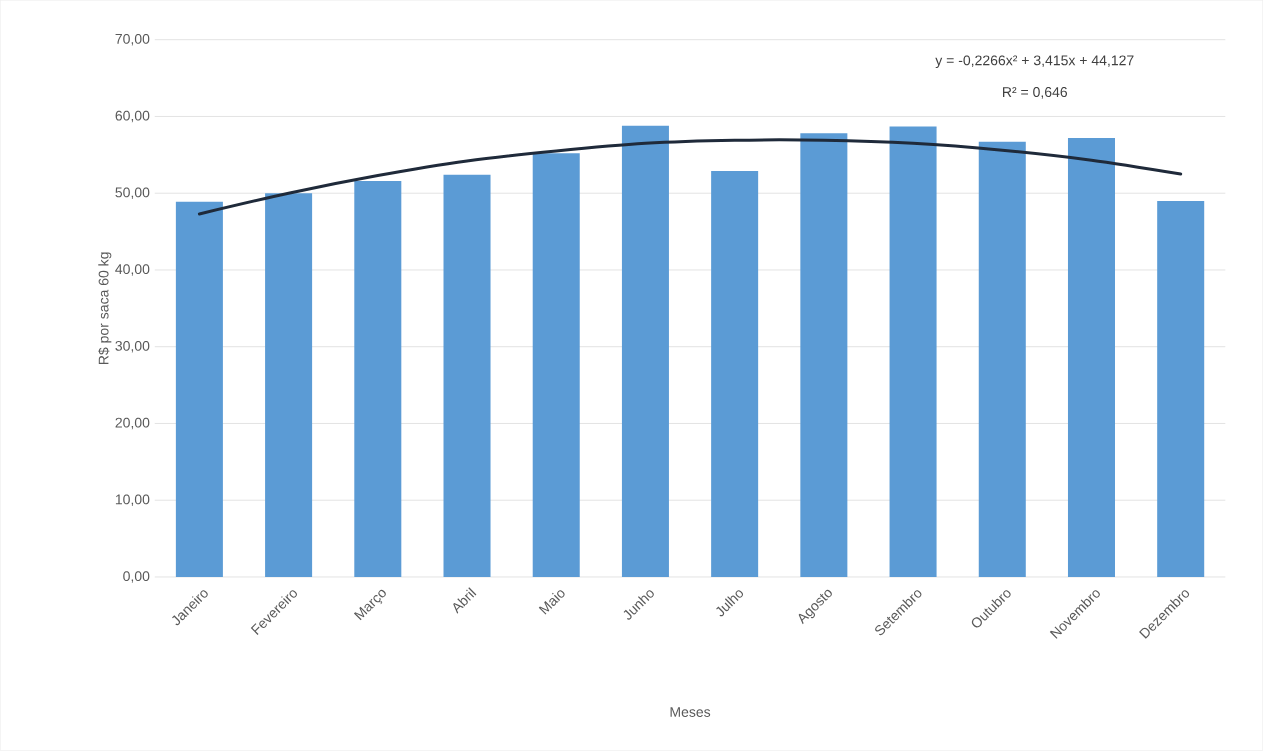 Image resolution: width=1263 pixels, height=751 pixels. Describe the element at coordinates (136, 577) in the screenshot. I see `y-tick-label: 0,00` at that location.